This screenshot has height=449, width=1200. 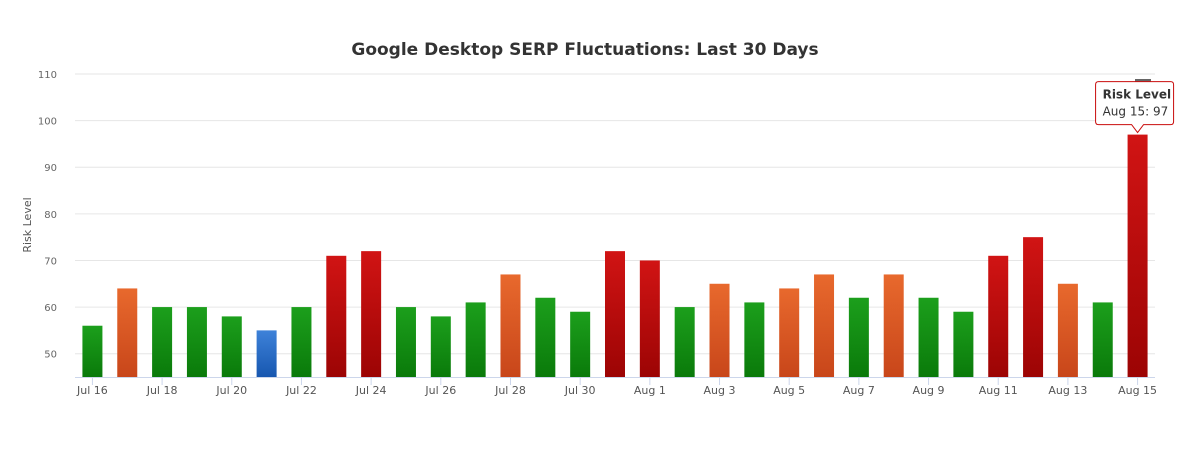 What do you see at coordinates (27, 224) in the screenshot?
I see `y-axis-title: Risk Level` at bounding box center [27, 224].